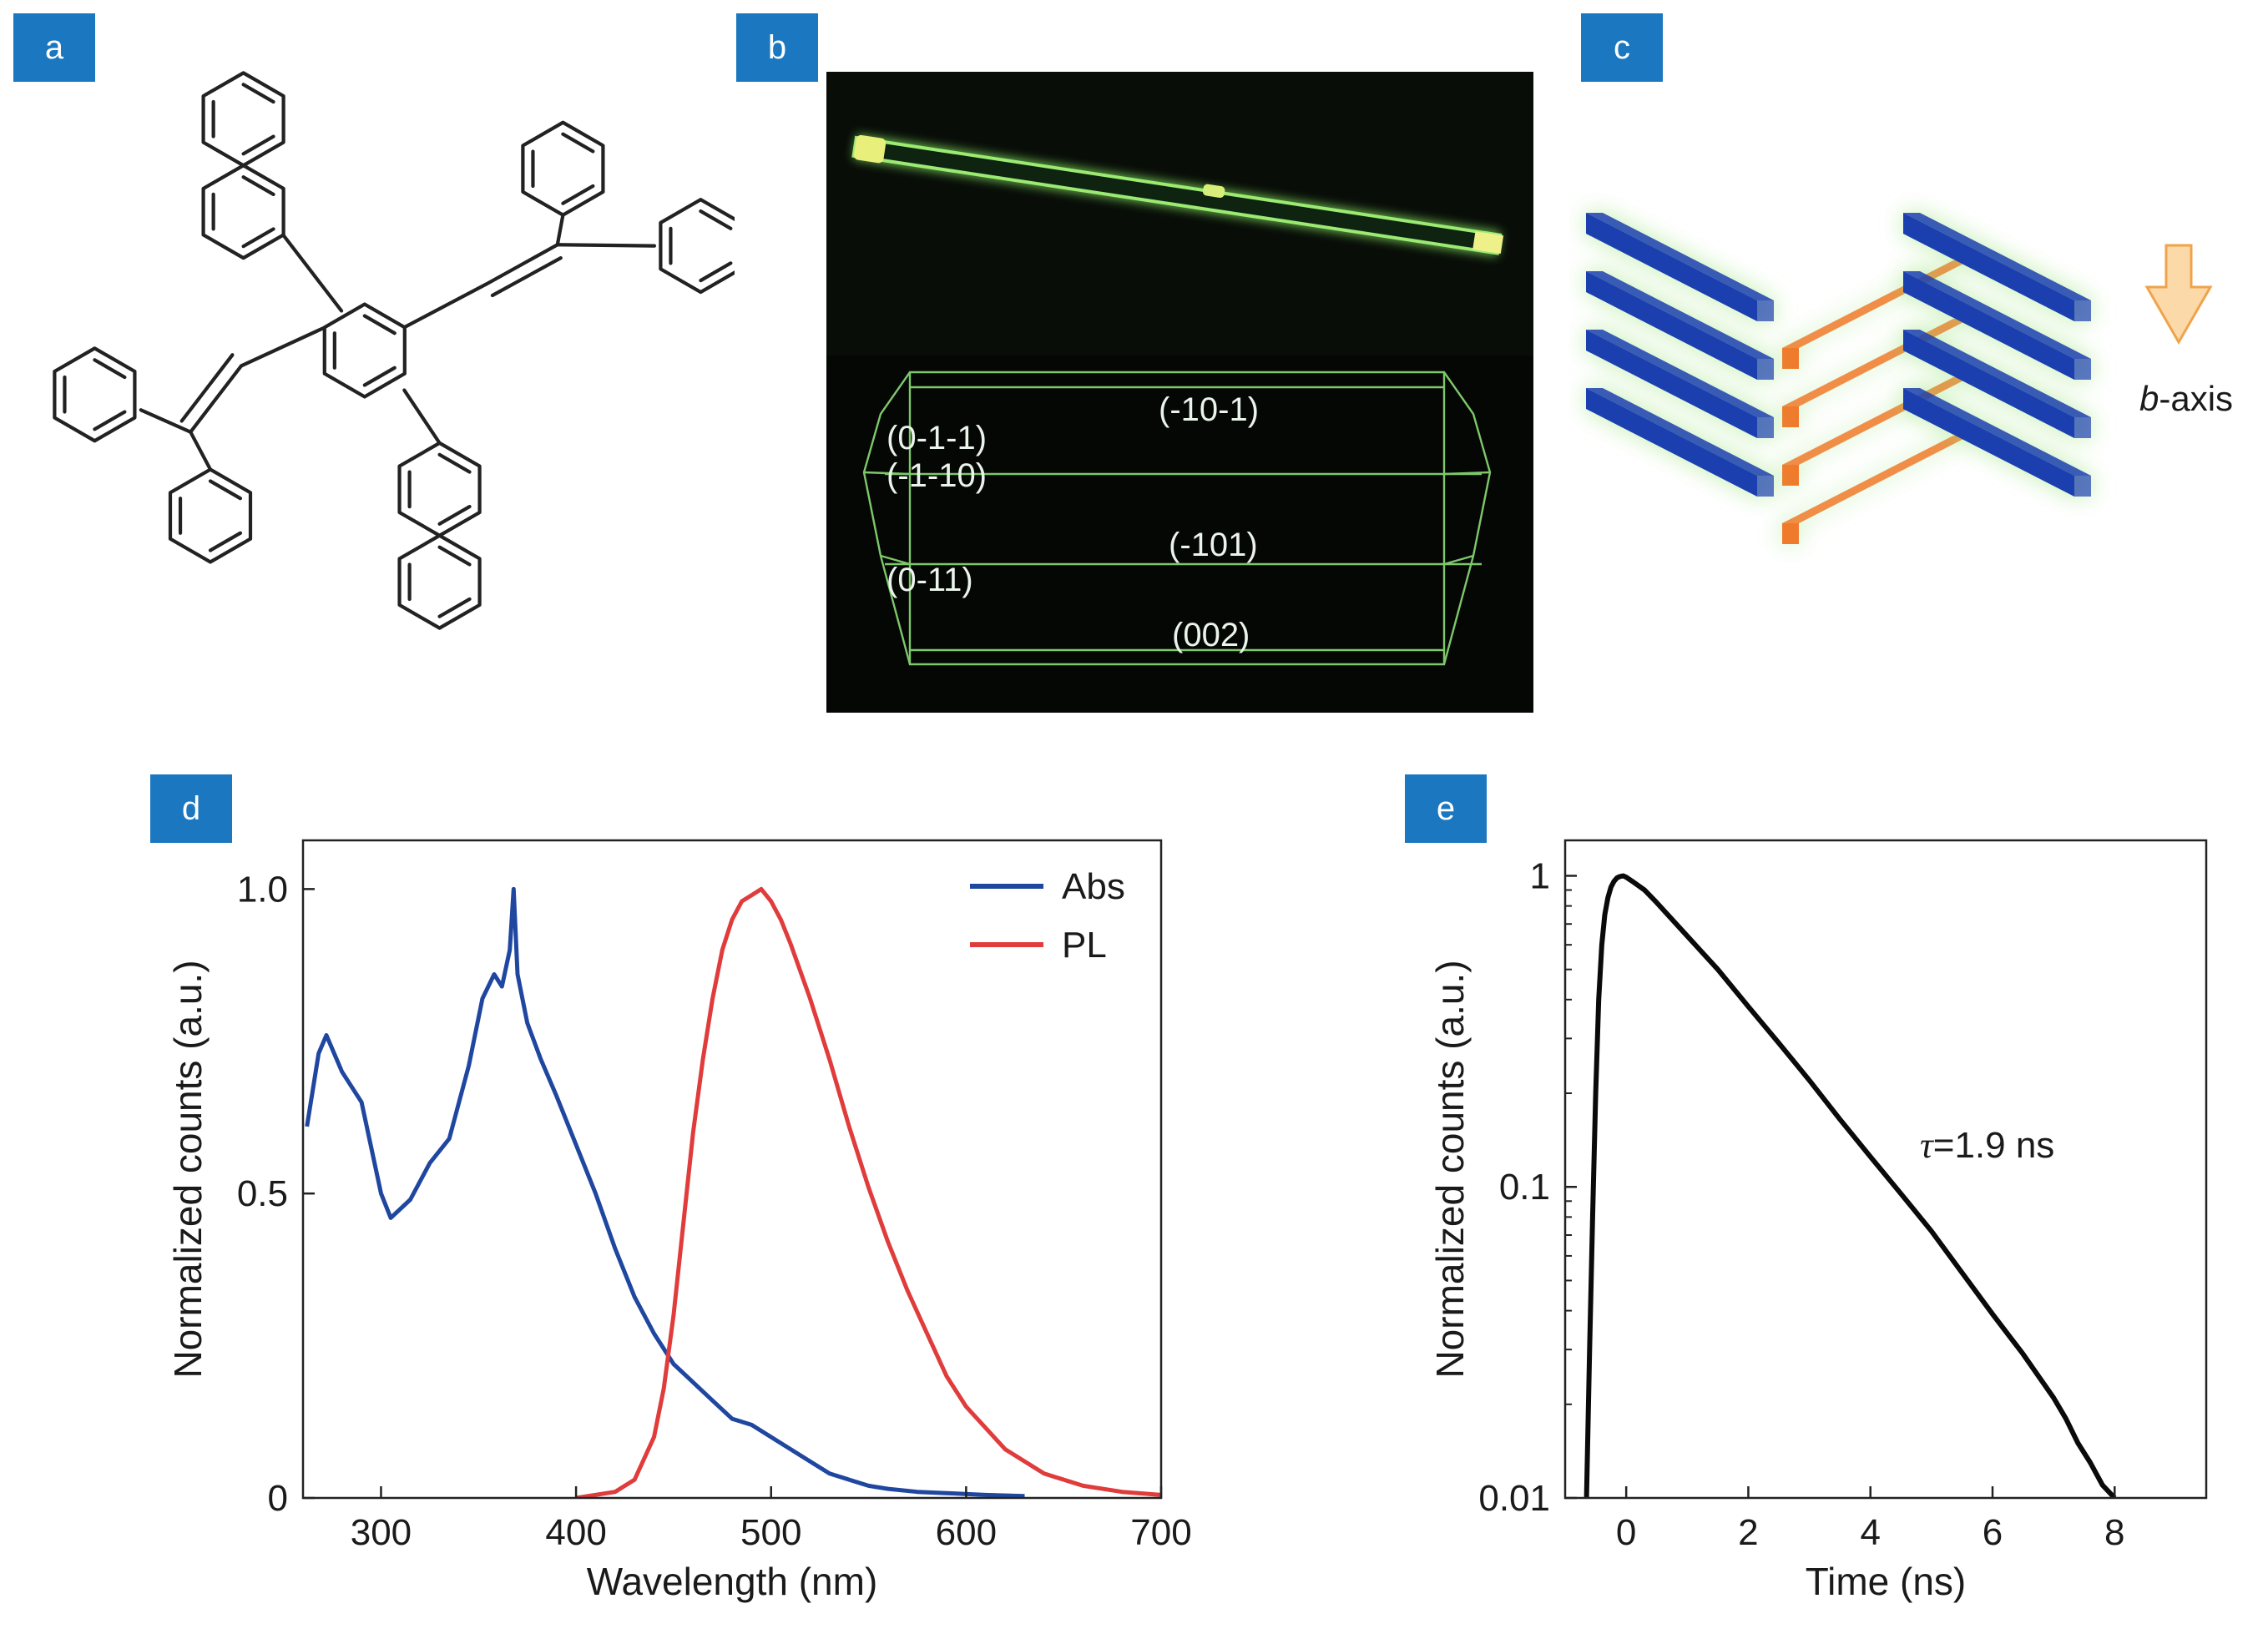  Describe the element at coordinates (1514, 1498) in the screenshot. I see `y-tick-label: 0.01` at that location.